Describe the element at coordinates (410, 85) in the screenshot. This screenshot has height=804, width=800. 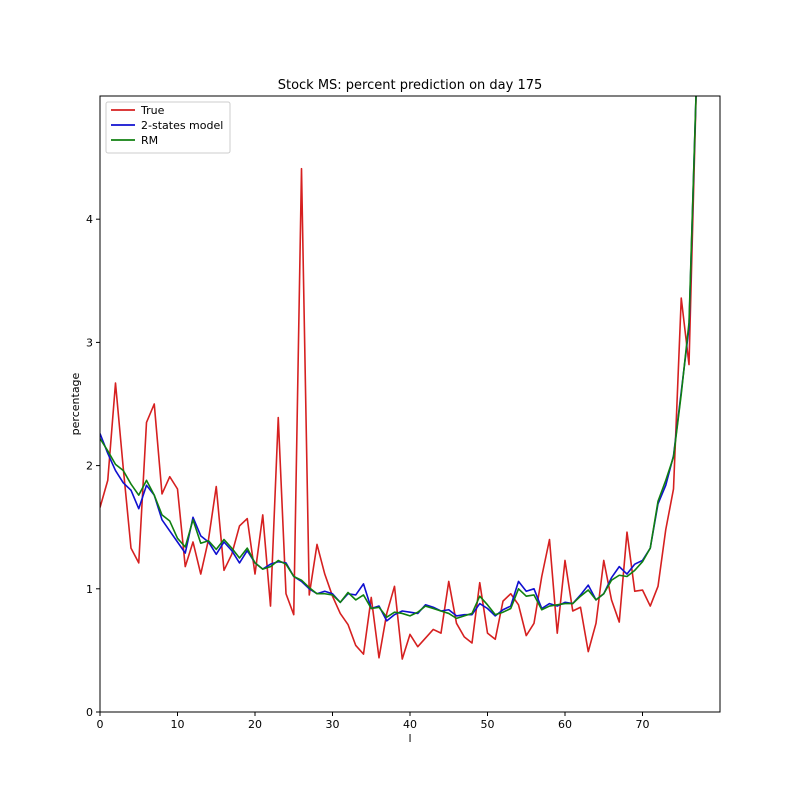
I see `chart-title: Stock MS: percent prediction on day 175` at that location.